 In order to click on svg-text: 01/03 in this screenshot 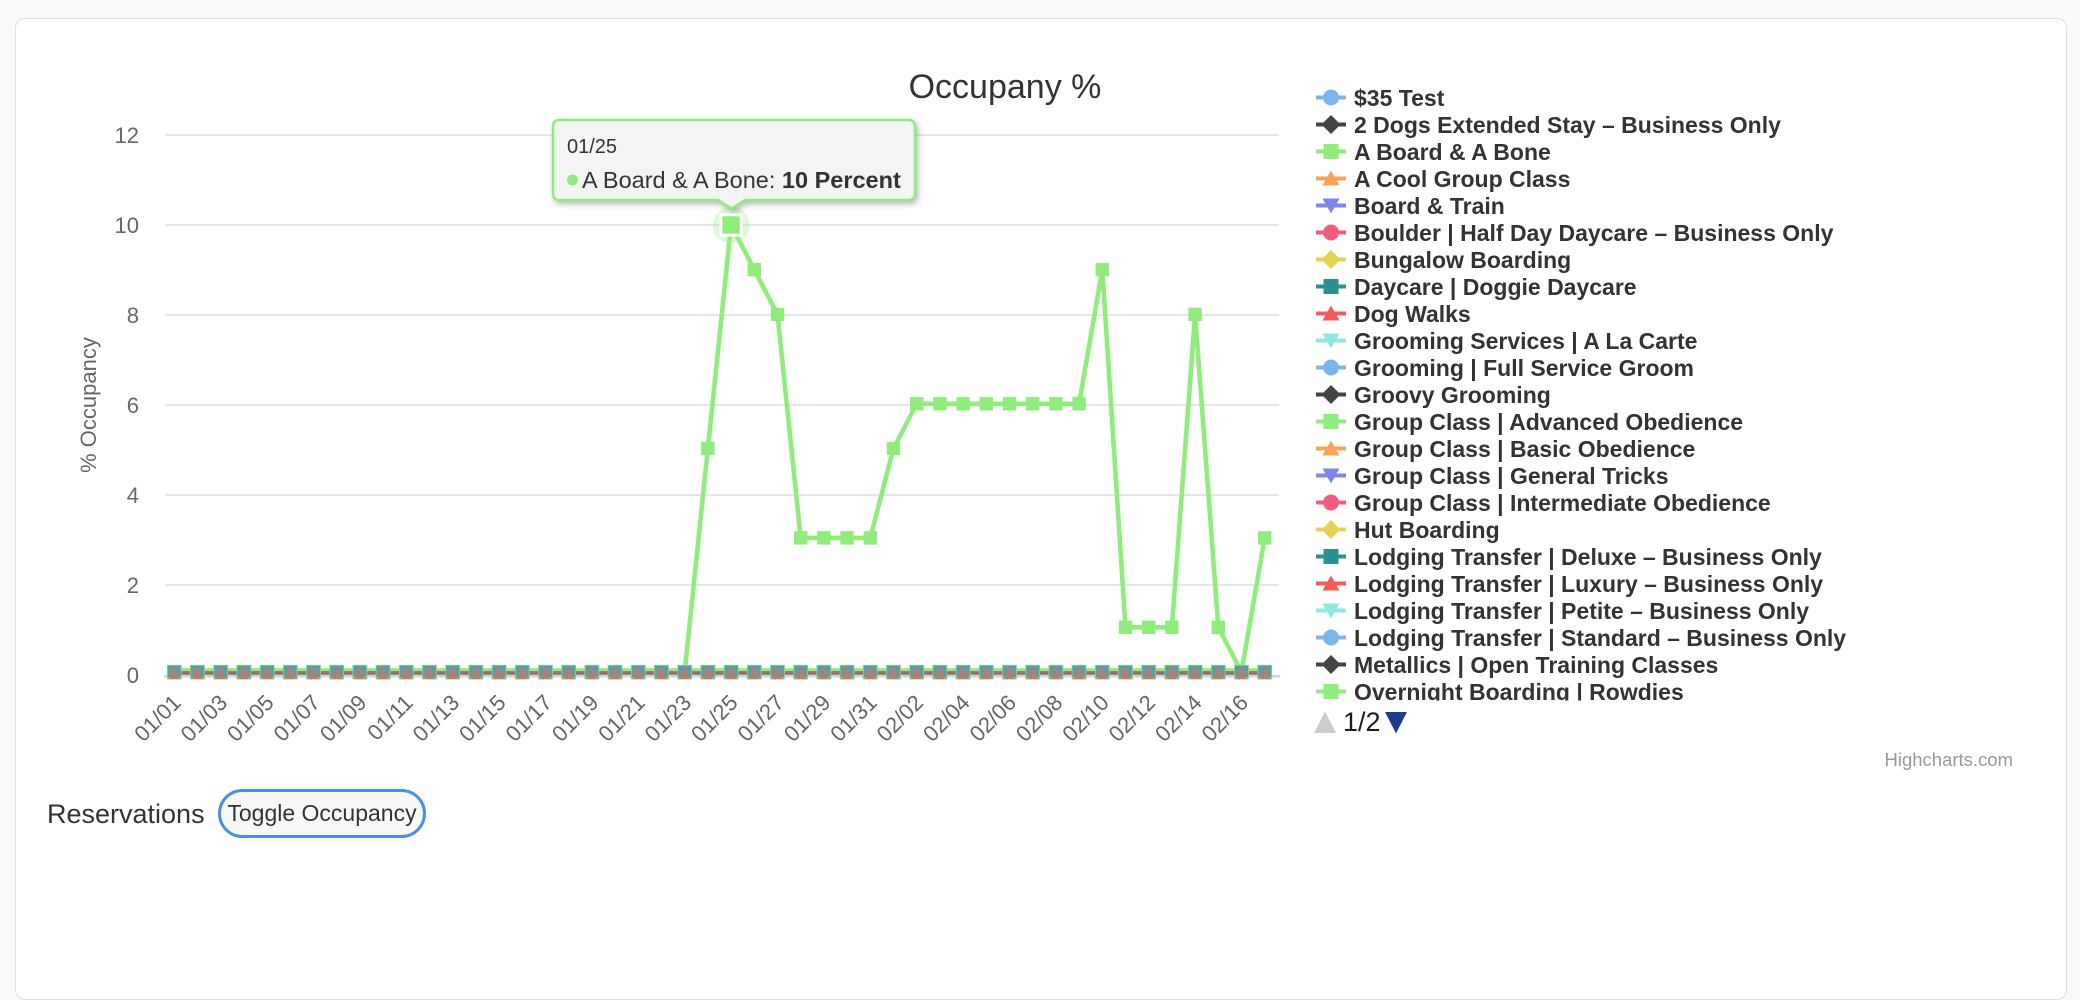, I will do `click(204, 718)`.